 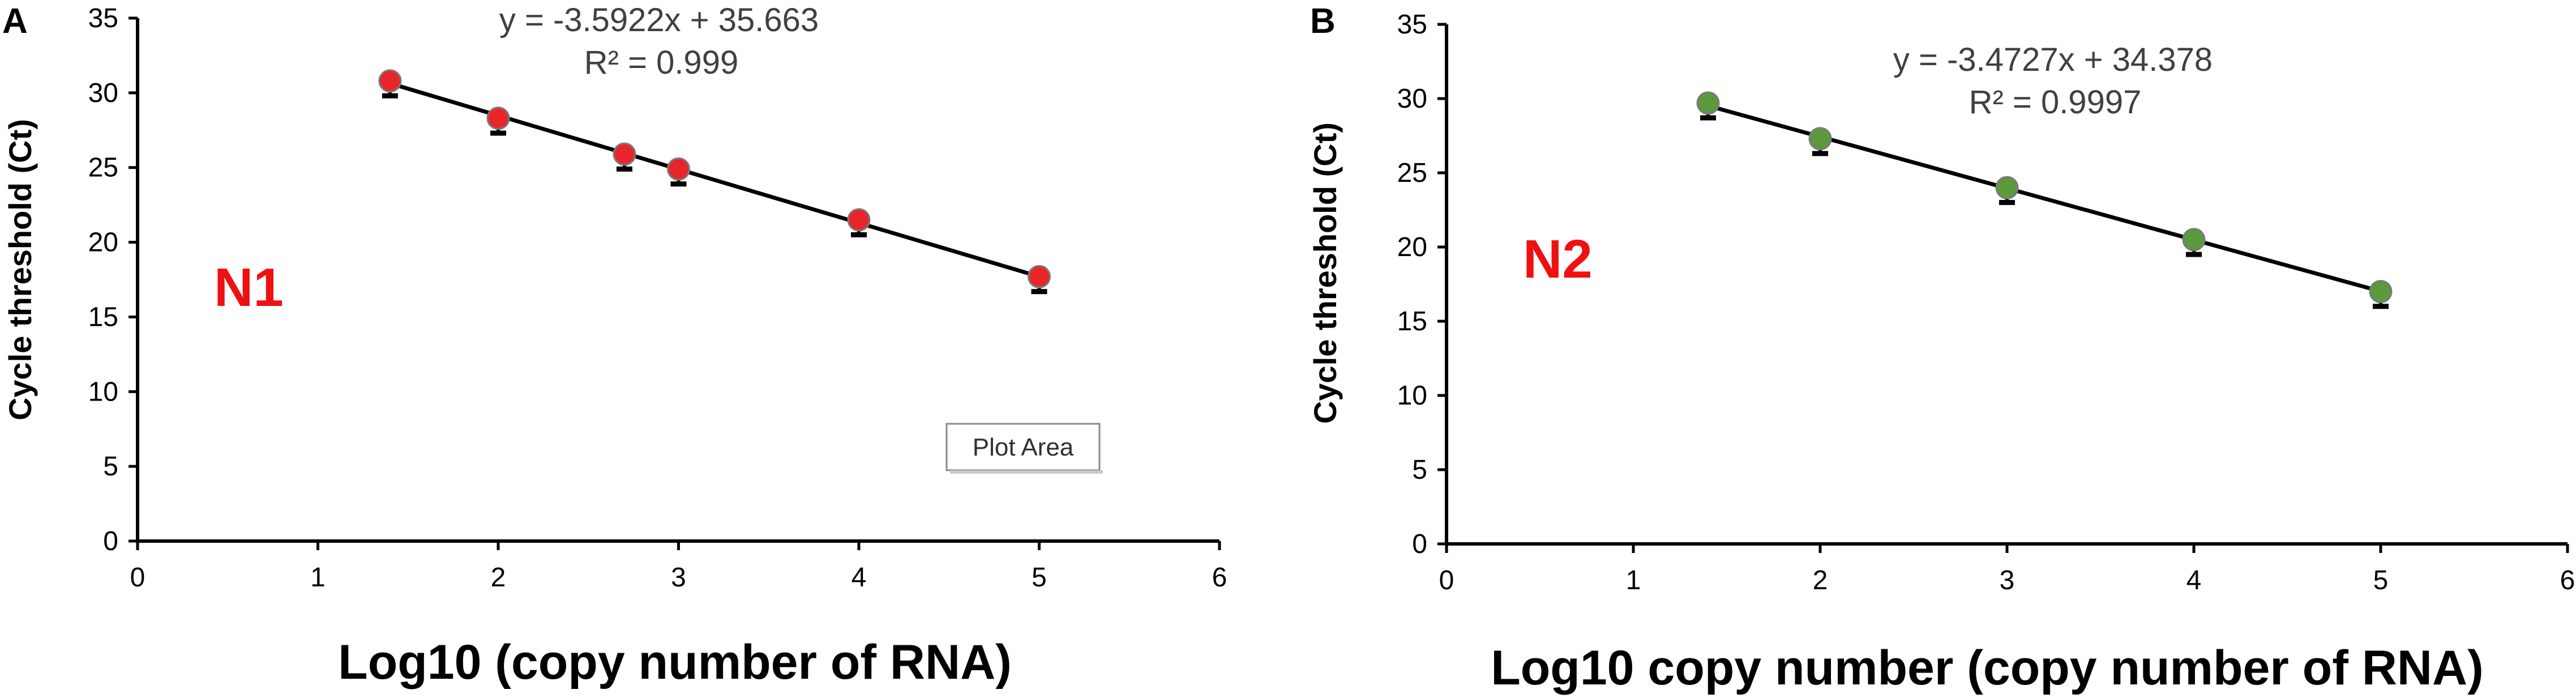 I want to click on series-tag-n2: N2, so click(x=1558, y=259).